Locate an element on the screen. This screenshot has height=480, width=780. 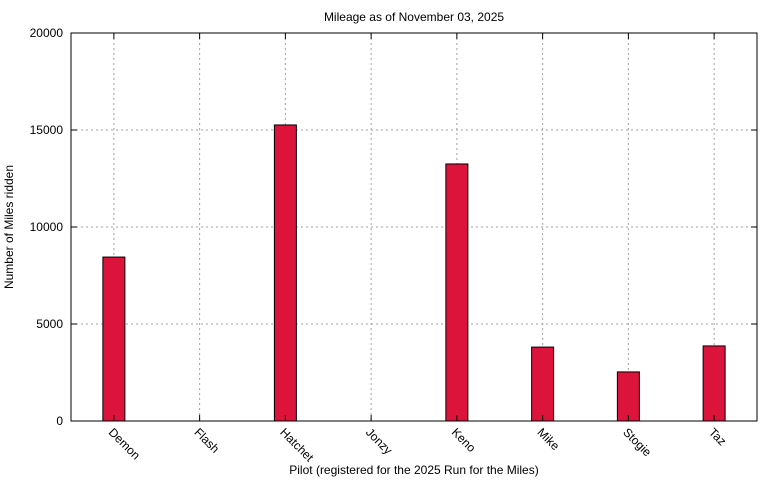
x-tick-label: Jonzy is located at coordinates (379, 441).